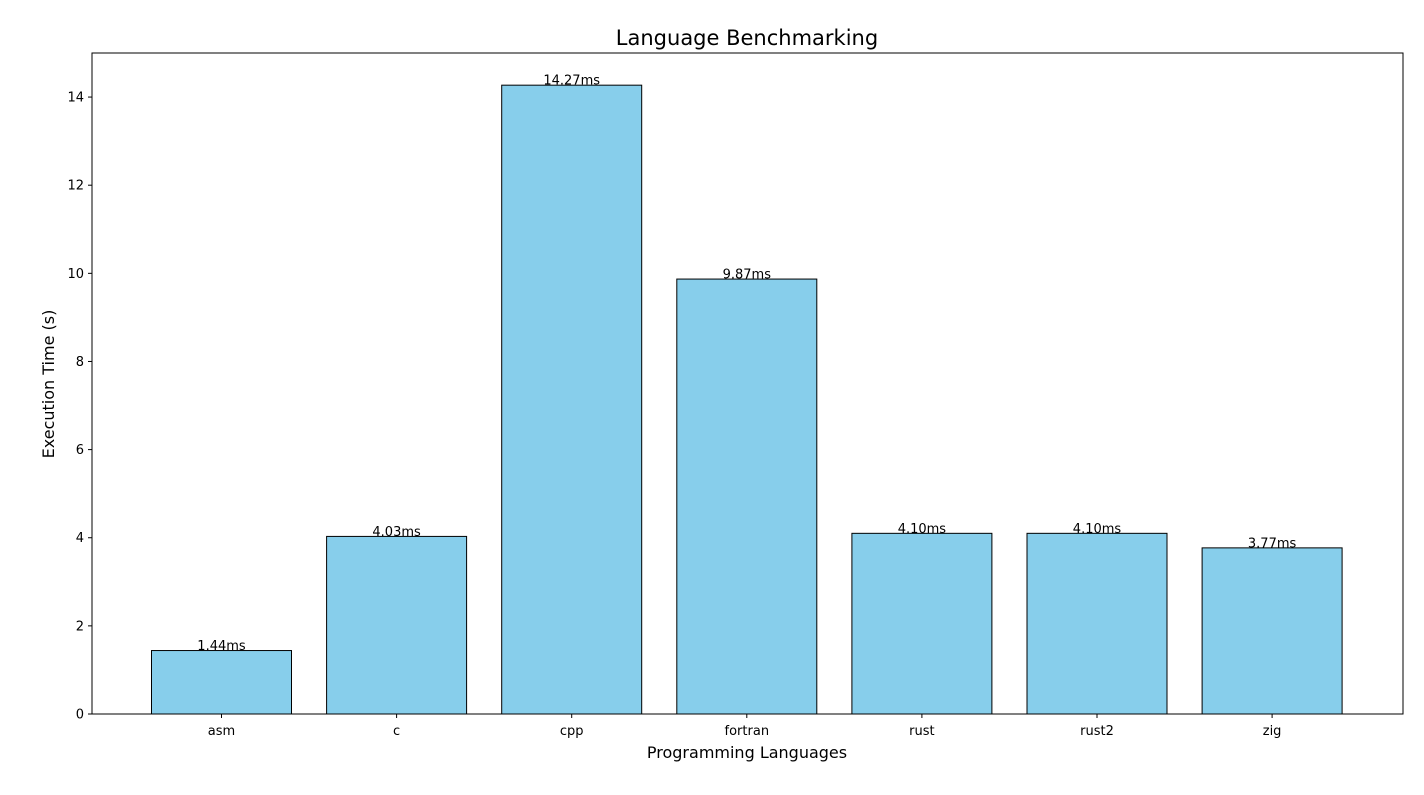 The height and width of the screenshot is (795, 1424). What do you see at coordinates (1272, 731) in the screenshot?
I see `x-tick-label-zig: zig` at bounding box center [1272, 731].